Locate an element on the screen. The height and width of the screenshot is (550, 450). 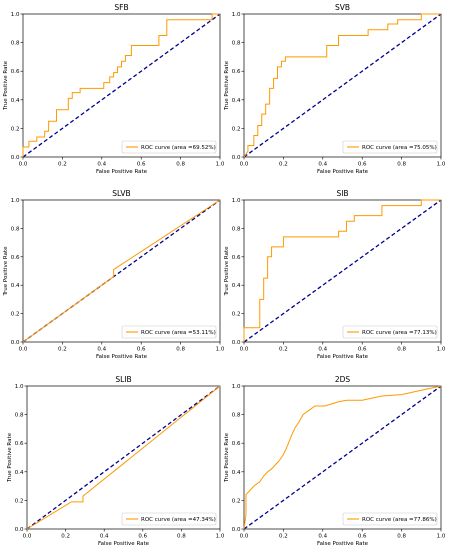
legend-label: ROC curve (area =47.34%) is located at coordinates (178, 520).